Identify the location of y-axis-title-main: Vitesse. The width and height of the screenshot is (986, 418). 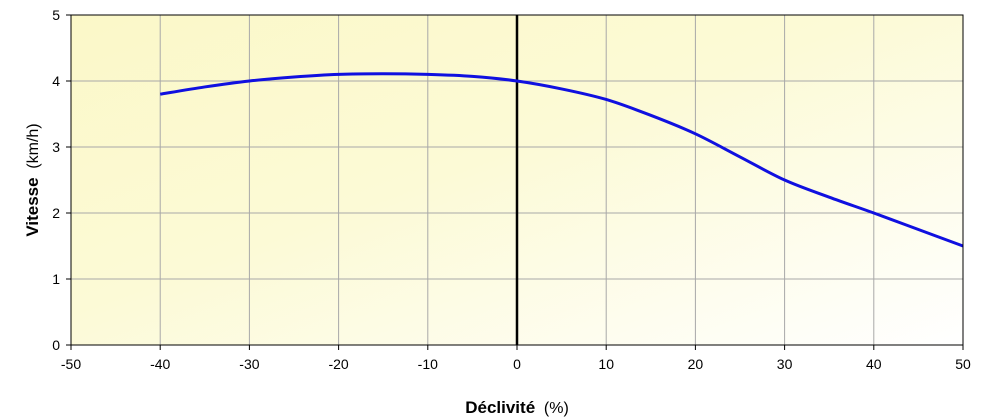
(32, 206).